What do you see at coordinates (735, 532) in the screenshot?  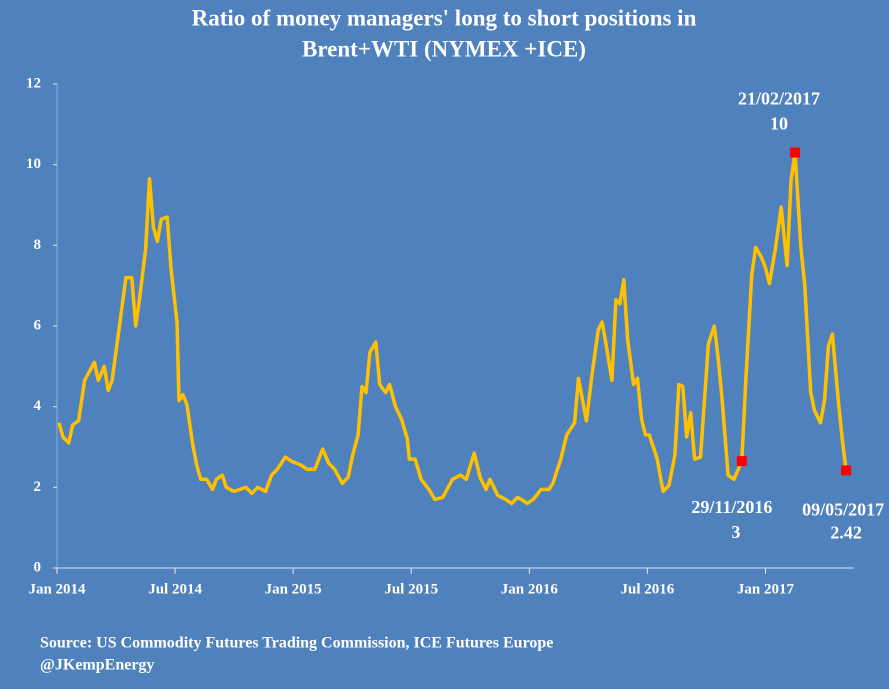 I see `annotation-value: 3` at bounding box center [735, 532].